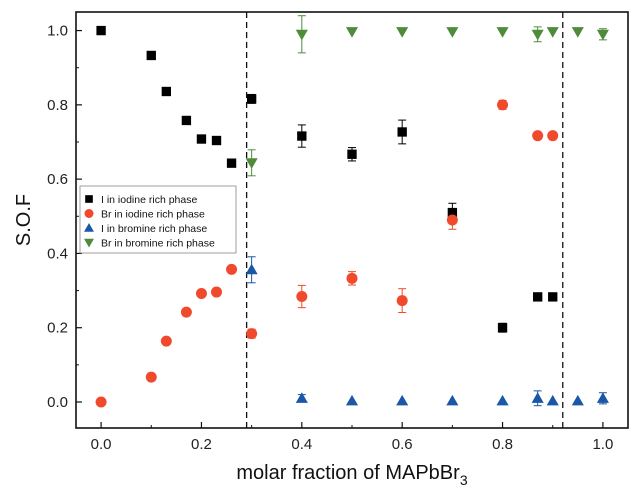 This screenshot has height=490, width=630. Describe the element at coordinates (602, 444) in the screenshot. I see `x-tick-label: 1.0` at that location.